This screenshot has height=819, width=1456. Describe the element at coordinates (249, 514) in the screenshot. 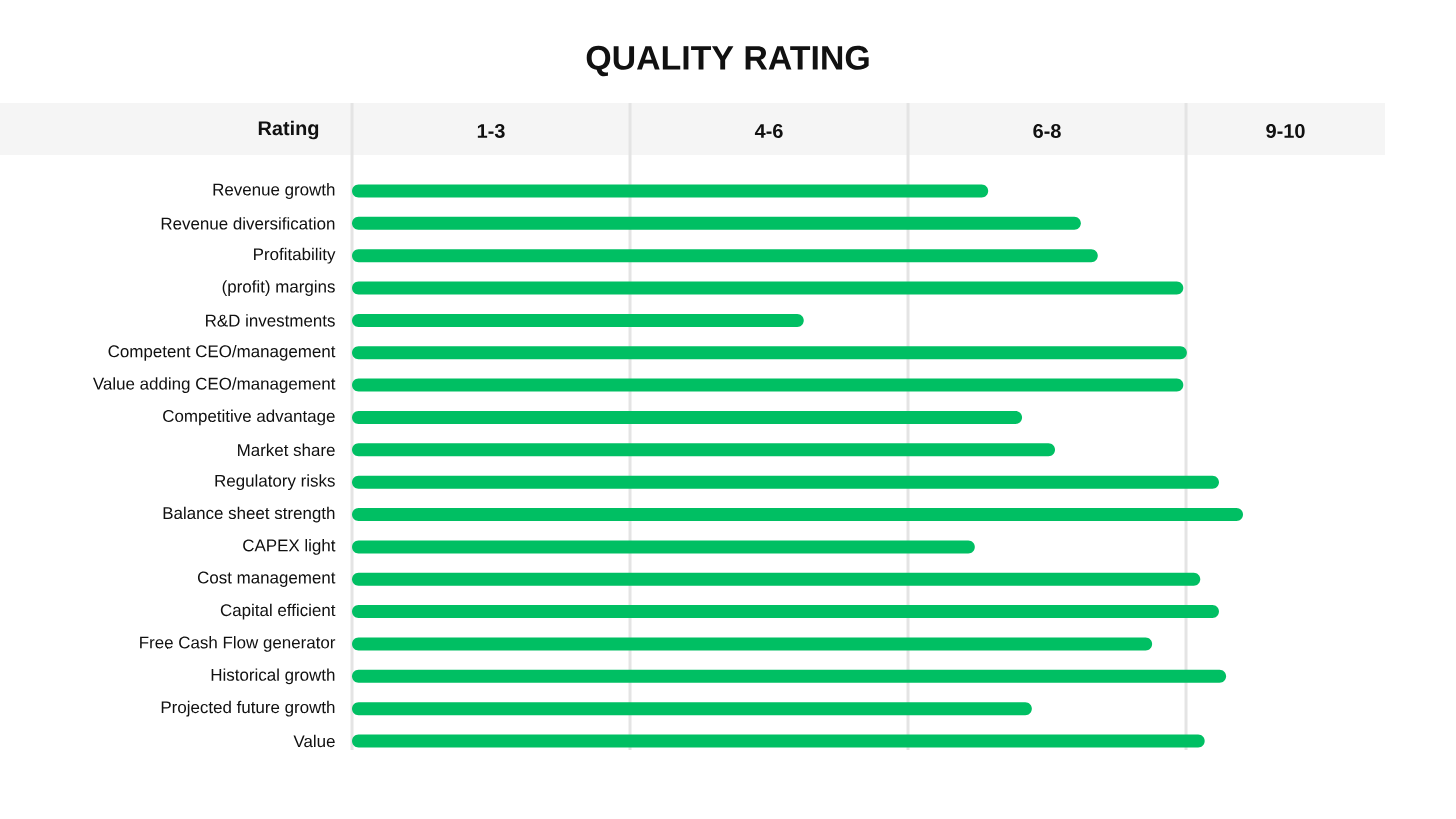

I see `y-tick-label: Balance sheet strength` at that location.